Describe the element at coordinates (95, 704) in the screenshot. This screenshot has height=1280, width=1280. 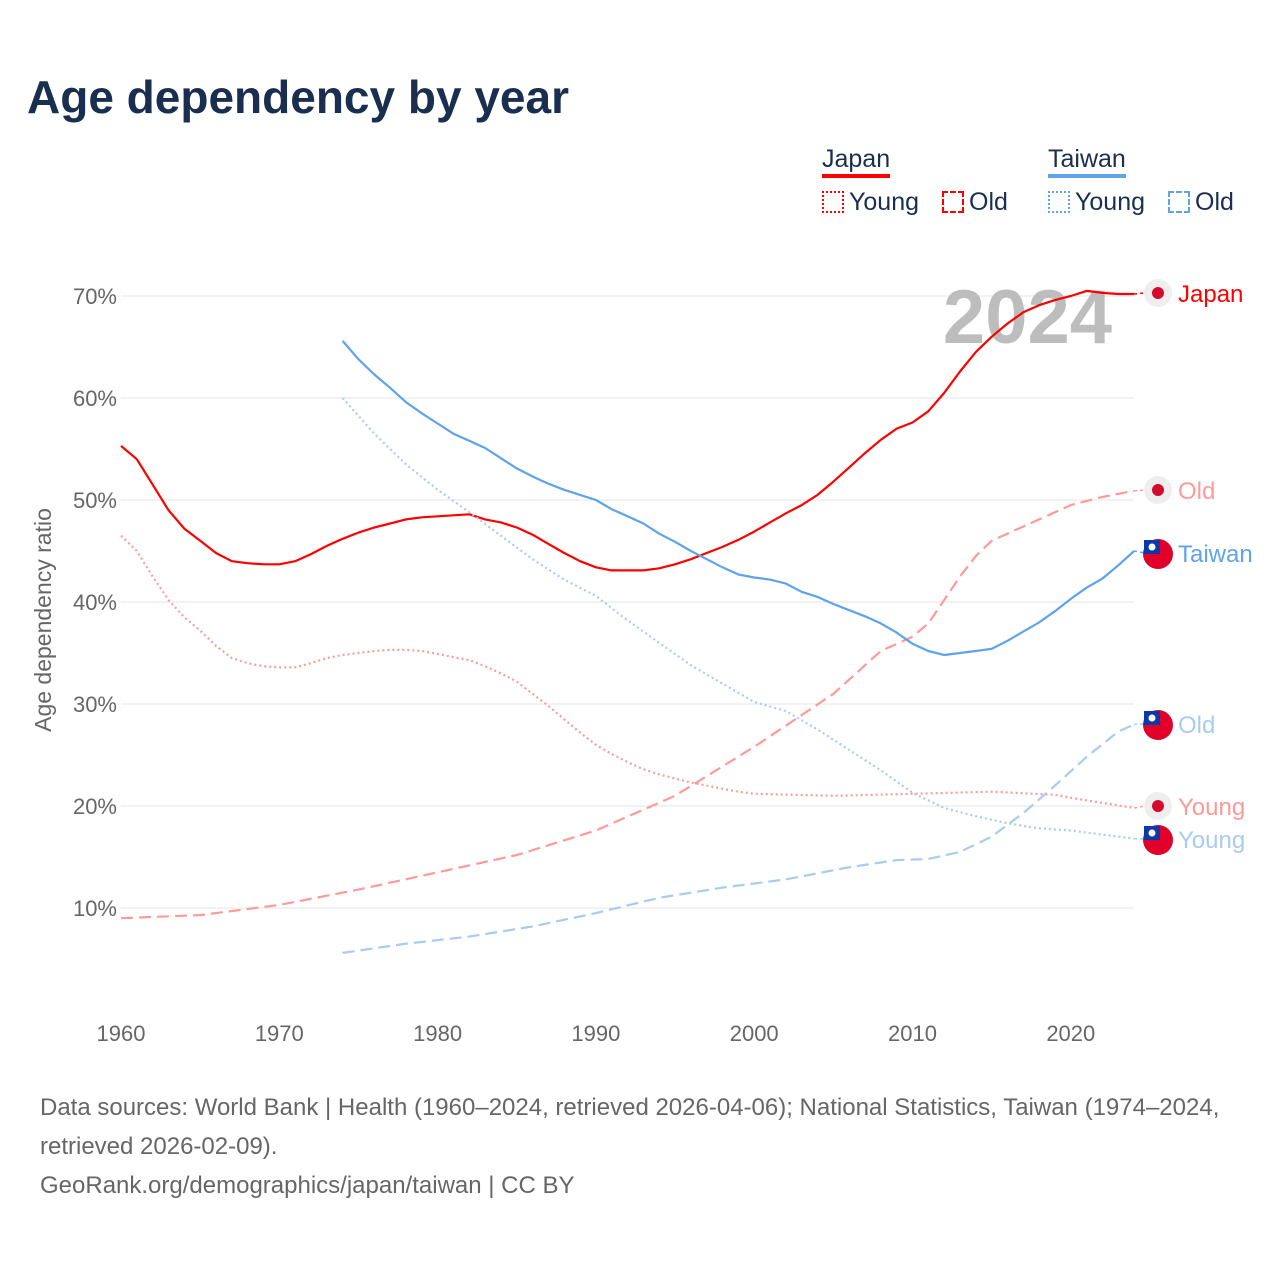
I see `y-tick-label: 30%` at that location.